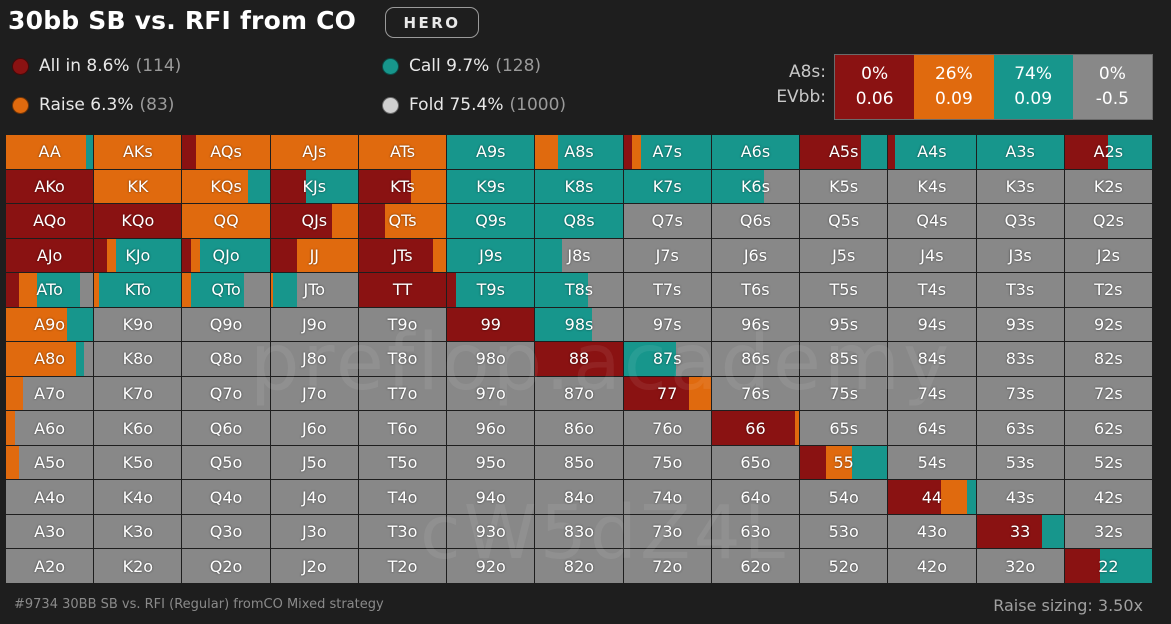  What do you see at coordinates (50, 255) in the screenshot?
I see `hand-cell-AJo: AJo` at bounding box center [50, 255].